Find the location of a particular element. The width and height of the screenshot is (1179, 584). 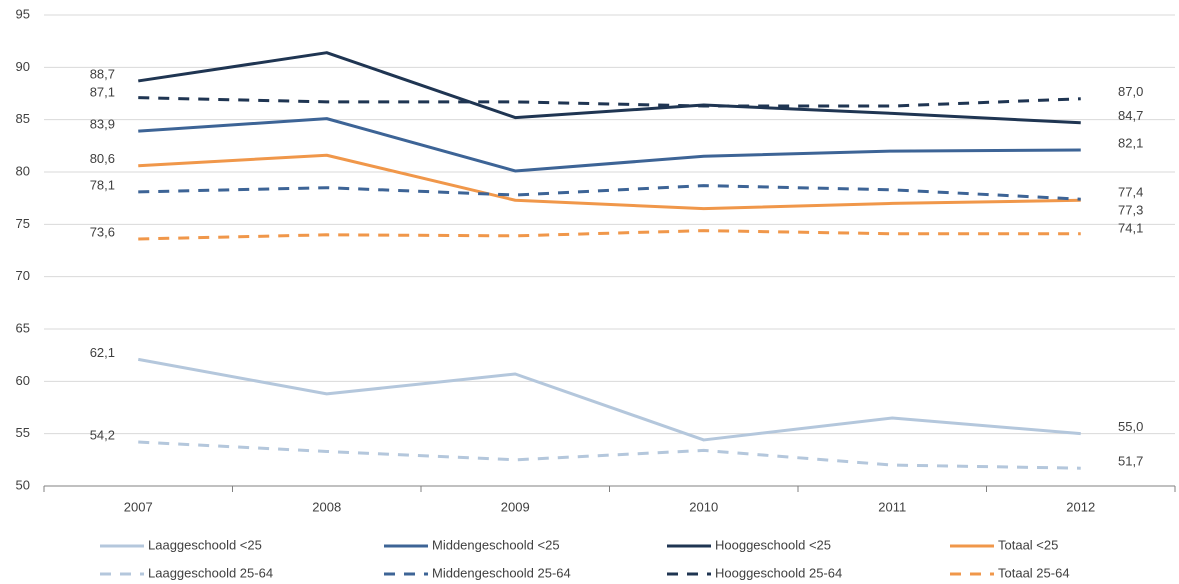

x-tick-label: 2009 is located at coordinates (515, 506).